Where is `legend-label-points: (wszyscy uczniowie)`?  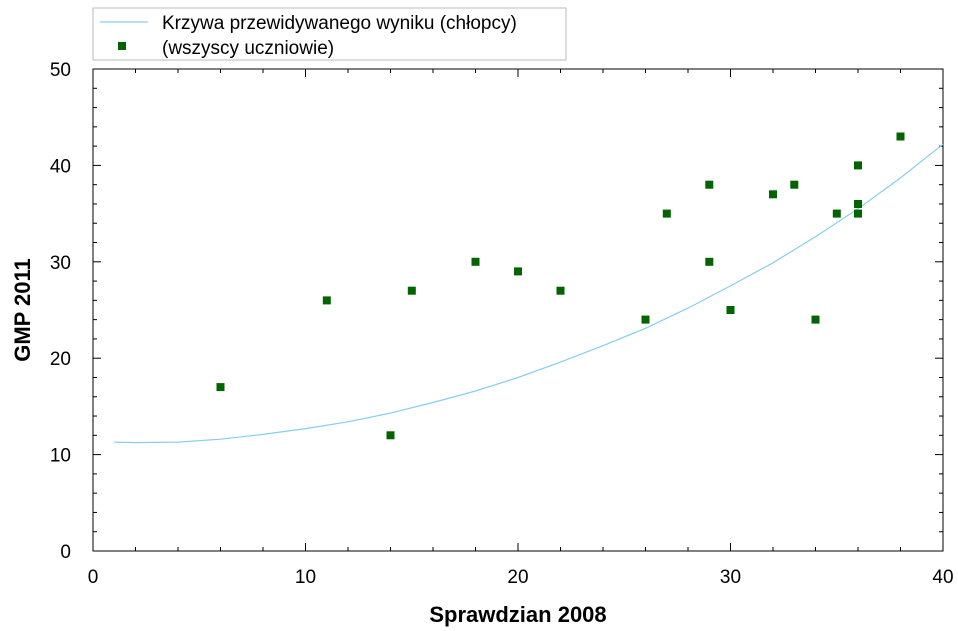
legend-label-points: (wszyscy uczniowie) is located at coordinates (248, 48).